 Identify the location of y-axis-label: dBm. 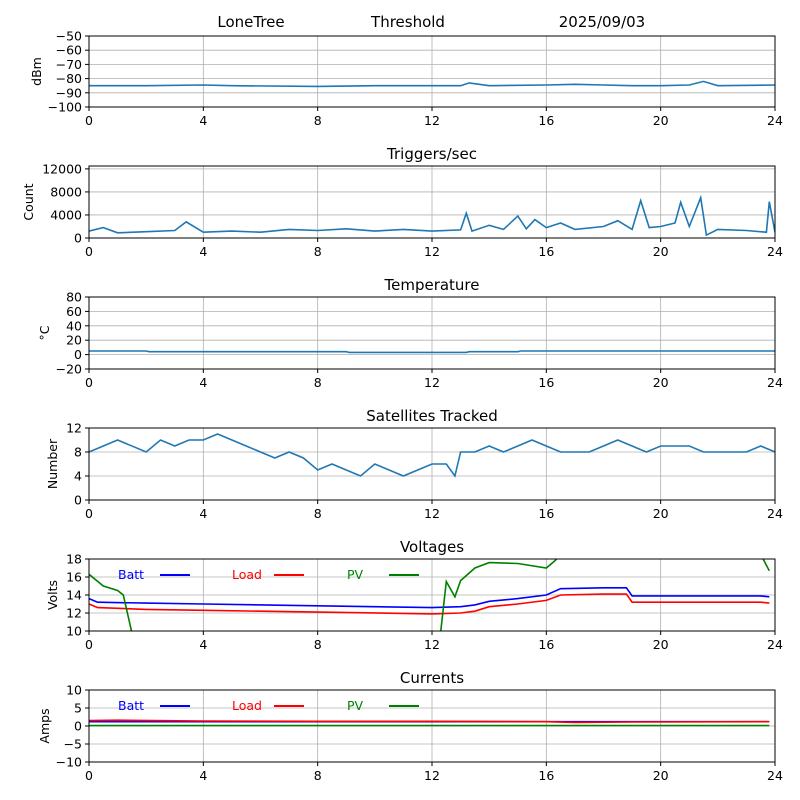
(36, 71).